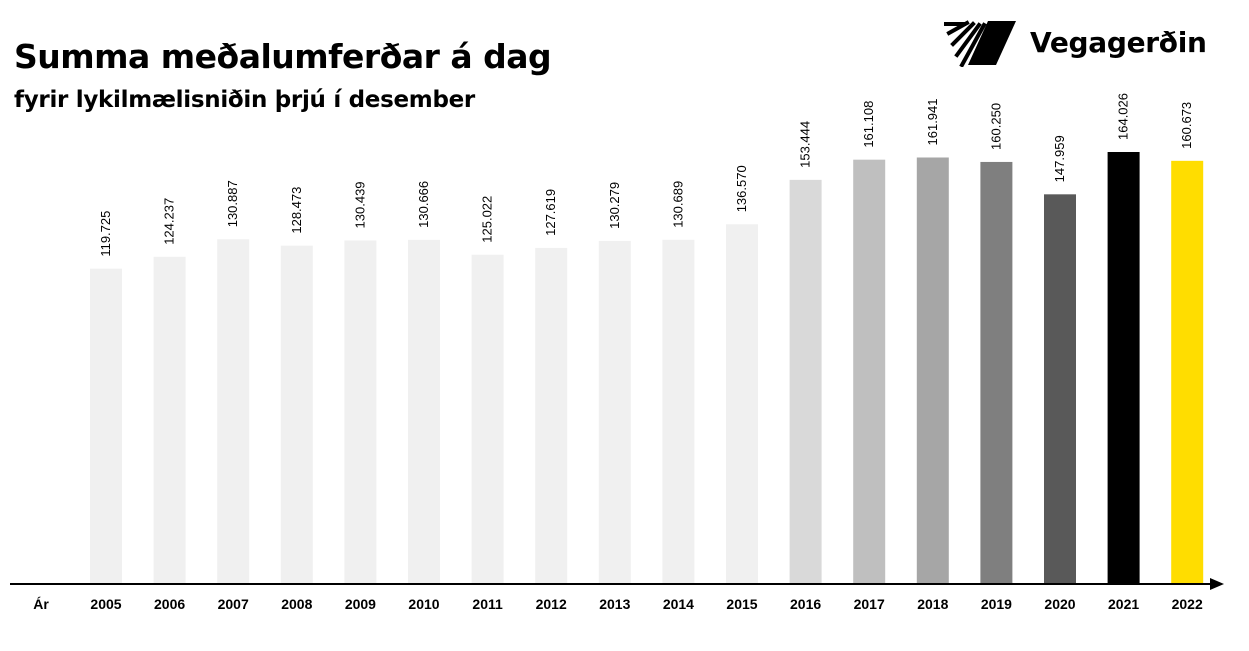 This screenshot has width=1249, height=651. I want to click on bar-2011, so click(487, 419).